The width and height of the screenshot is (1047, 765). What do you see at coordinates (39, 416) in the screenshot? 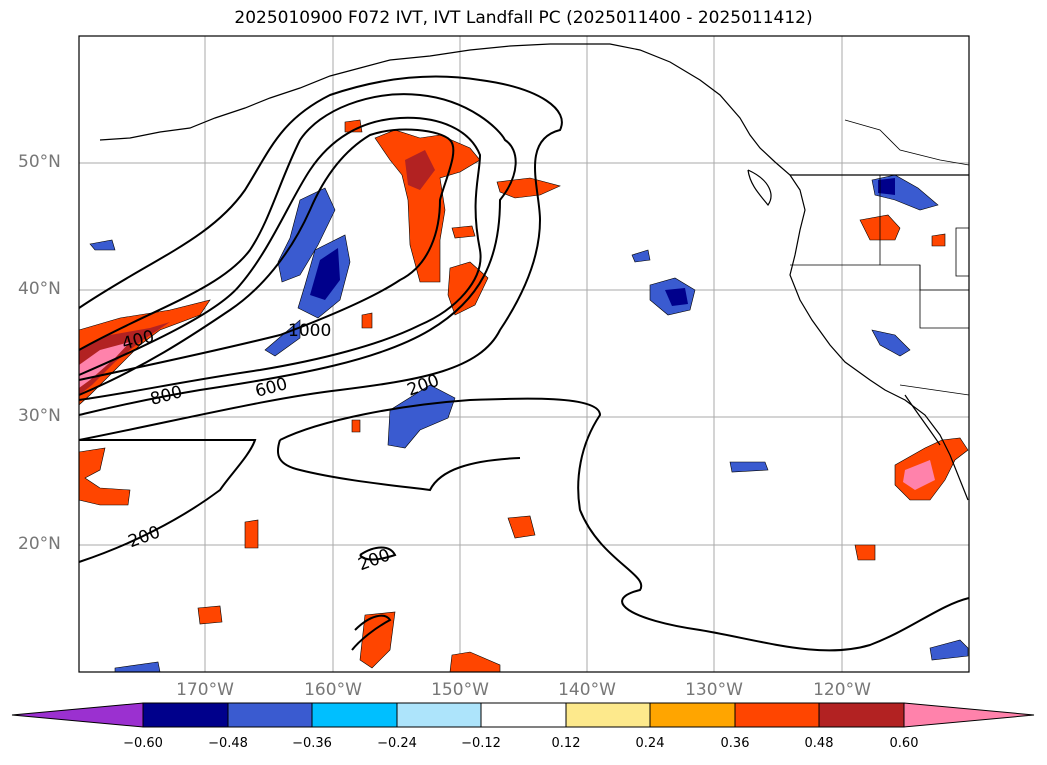
I see `lat-label-30n: 30°N` at bounding box center [39, 416].